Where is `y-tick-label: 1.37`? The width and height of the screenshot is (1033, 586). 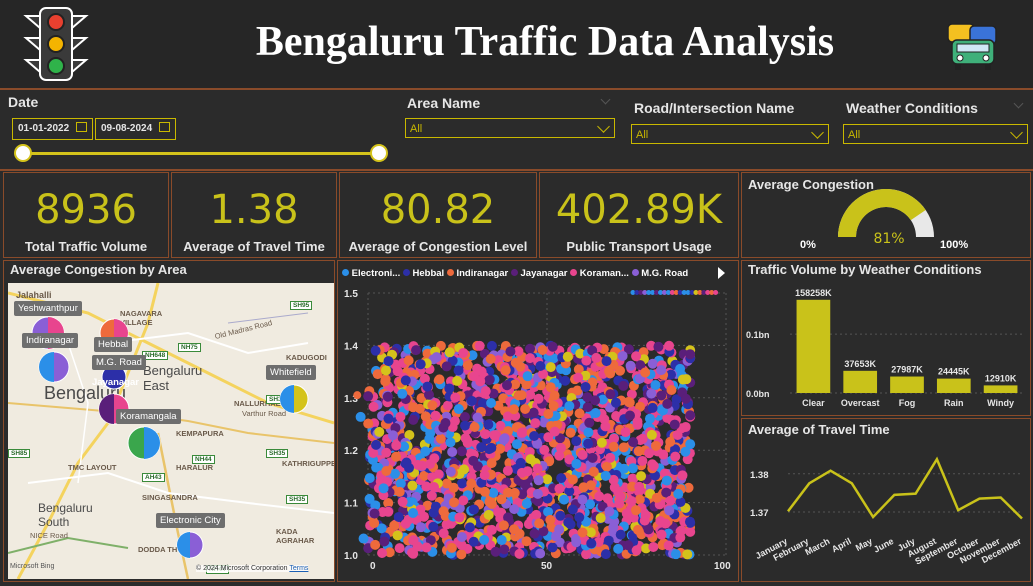 y-tick-label: 1.37 is located at coordinates (759, 513).